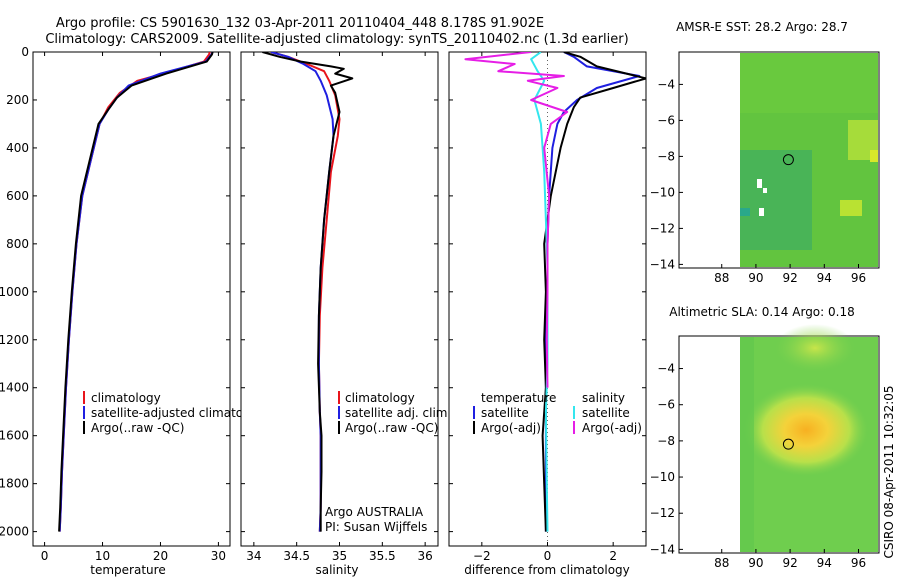 The width and height of the screenshot is (900, 580). Describe the element at coordinates (516, 220) in the screenshot. I see `series-line-argo-adj-` at that location.